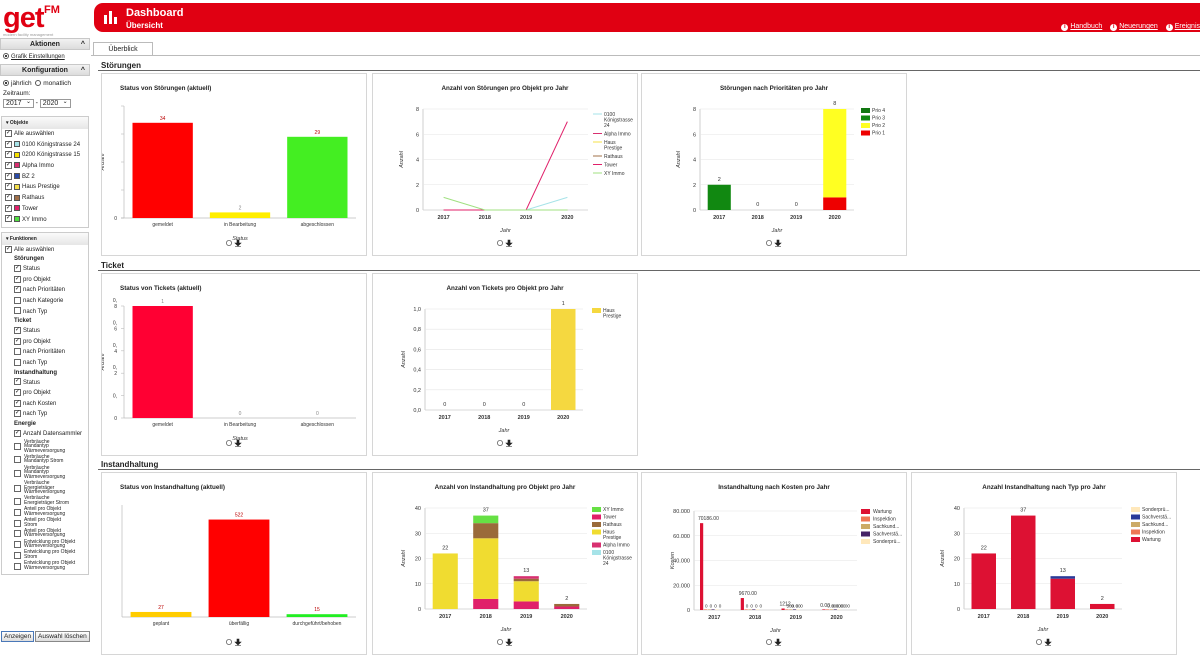 The image size is (1200, 659). Describe the element at coordinates (123, 49) in the screenshot. I see `tab-ueberblick: Überblick` at that location.